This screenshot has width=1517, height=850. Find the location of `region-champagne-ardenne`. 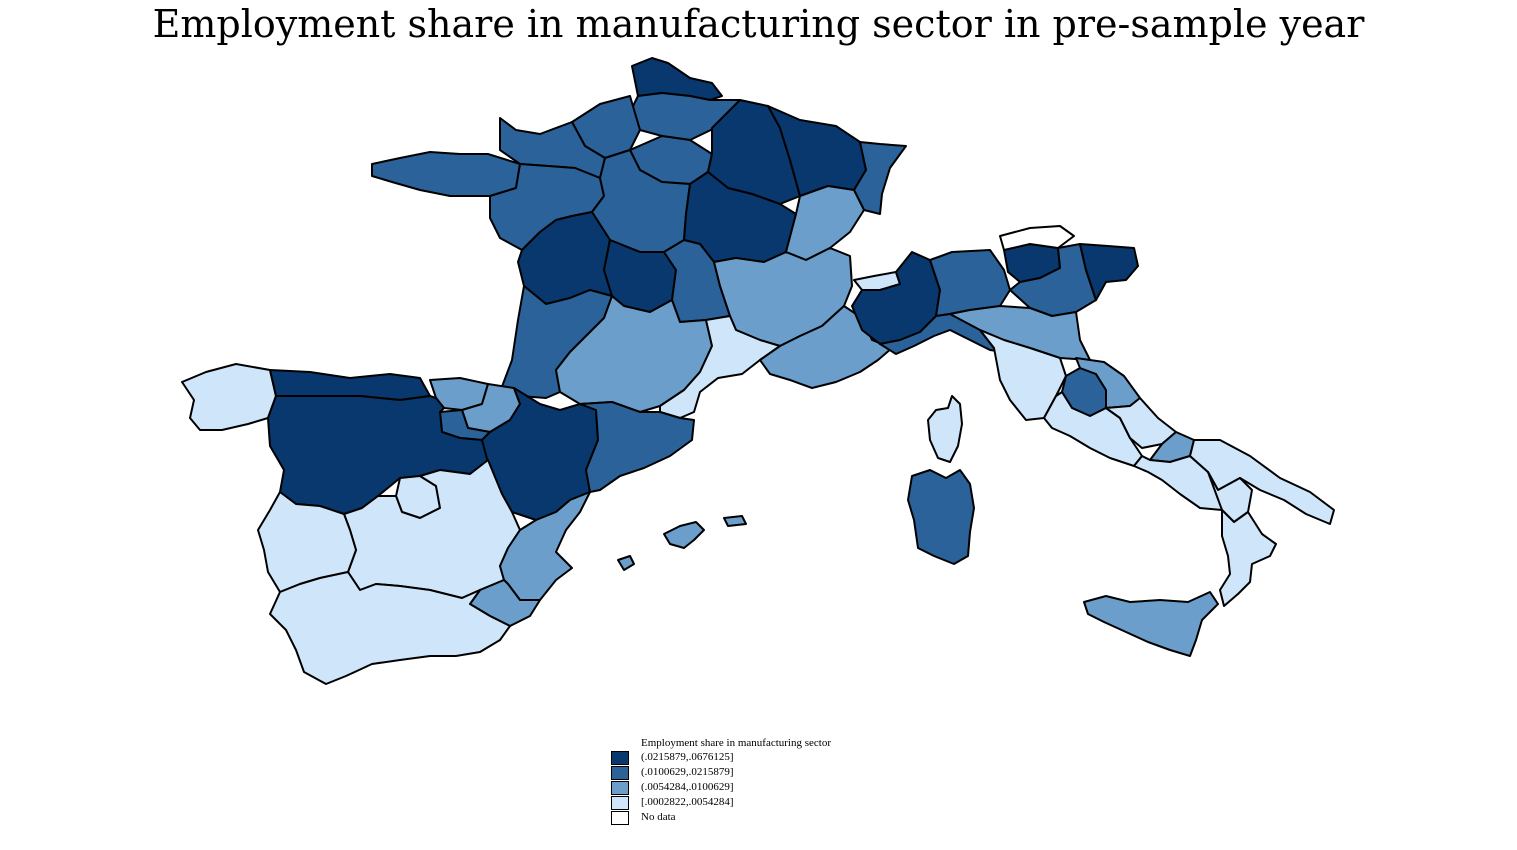

region-champagne-ardenne is located at coordinates (754, 152).